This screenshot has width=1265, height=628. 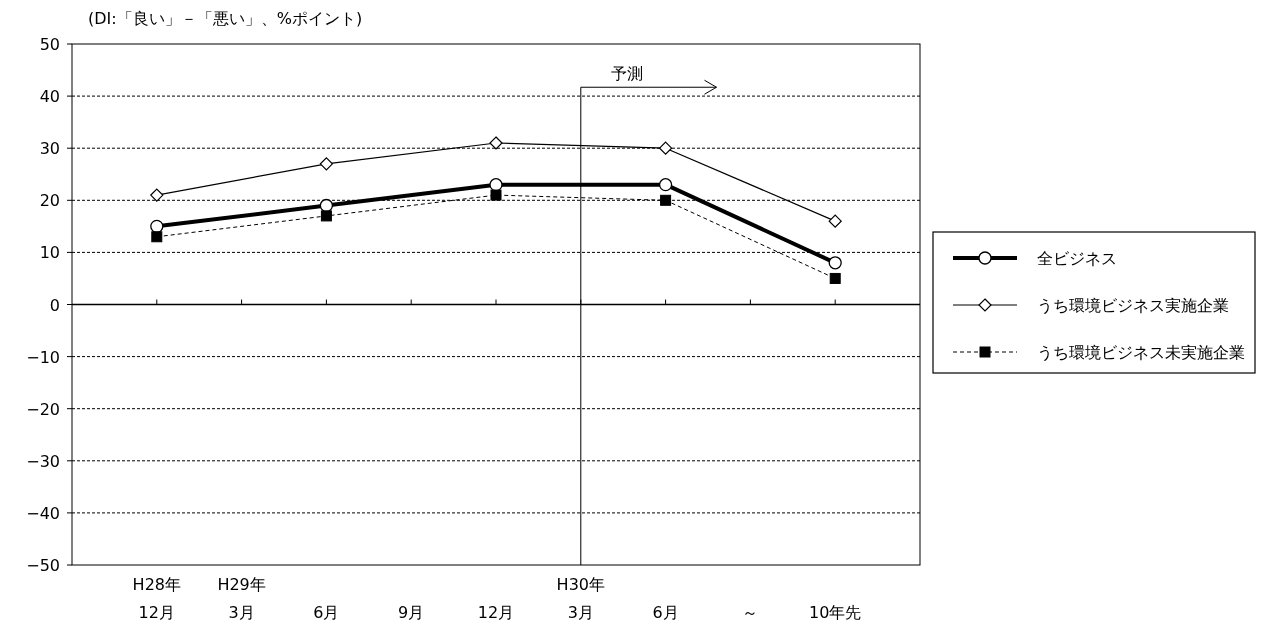 I want to click on x-tick-label: H28年 12月, so click(x=156, y=598).